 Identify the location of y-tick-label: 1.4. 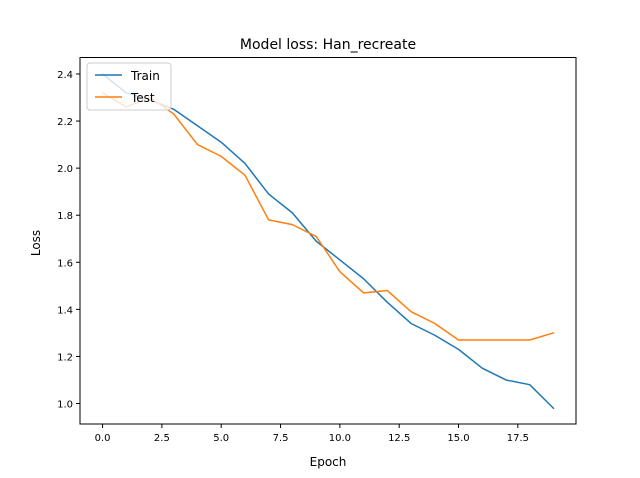
(65, 310).